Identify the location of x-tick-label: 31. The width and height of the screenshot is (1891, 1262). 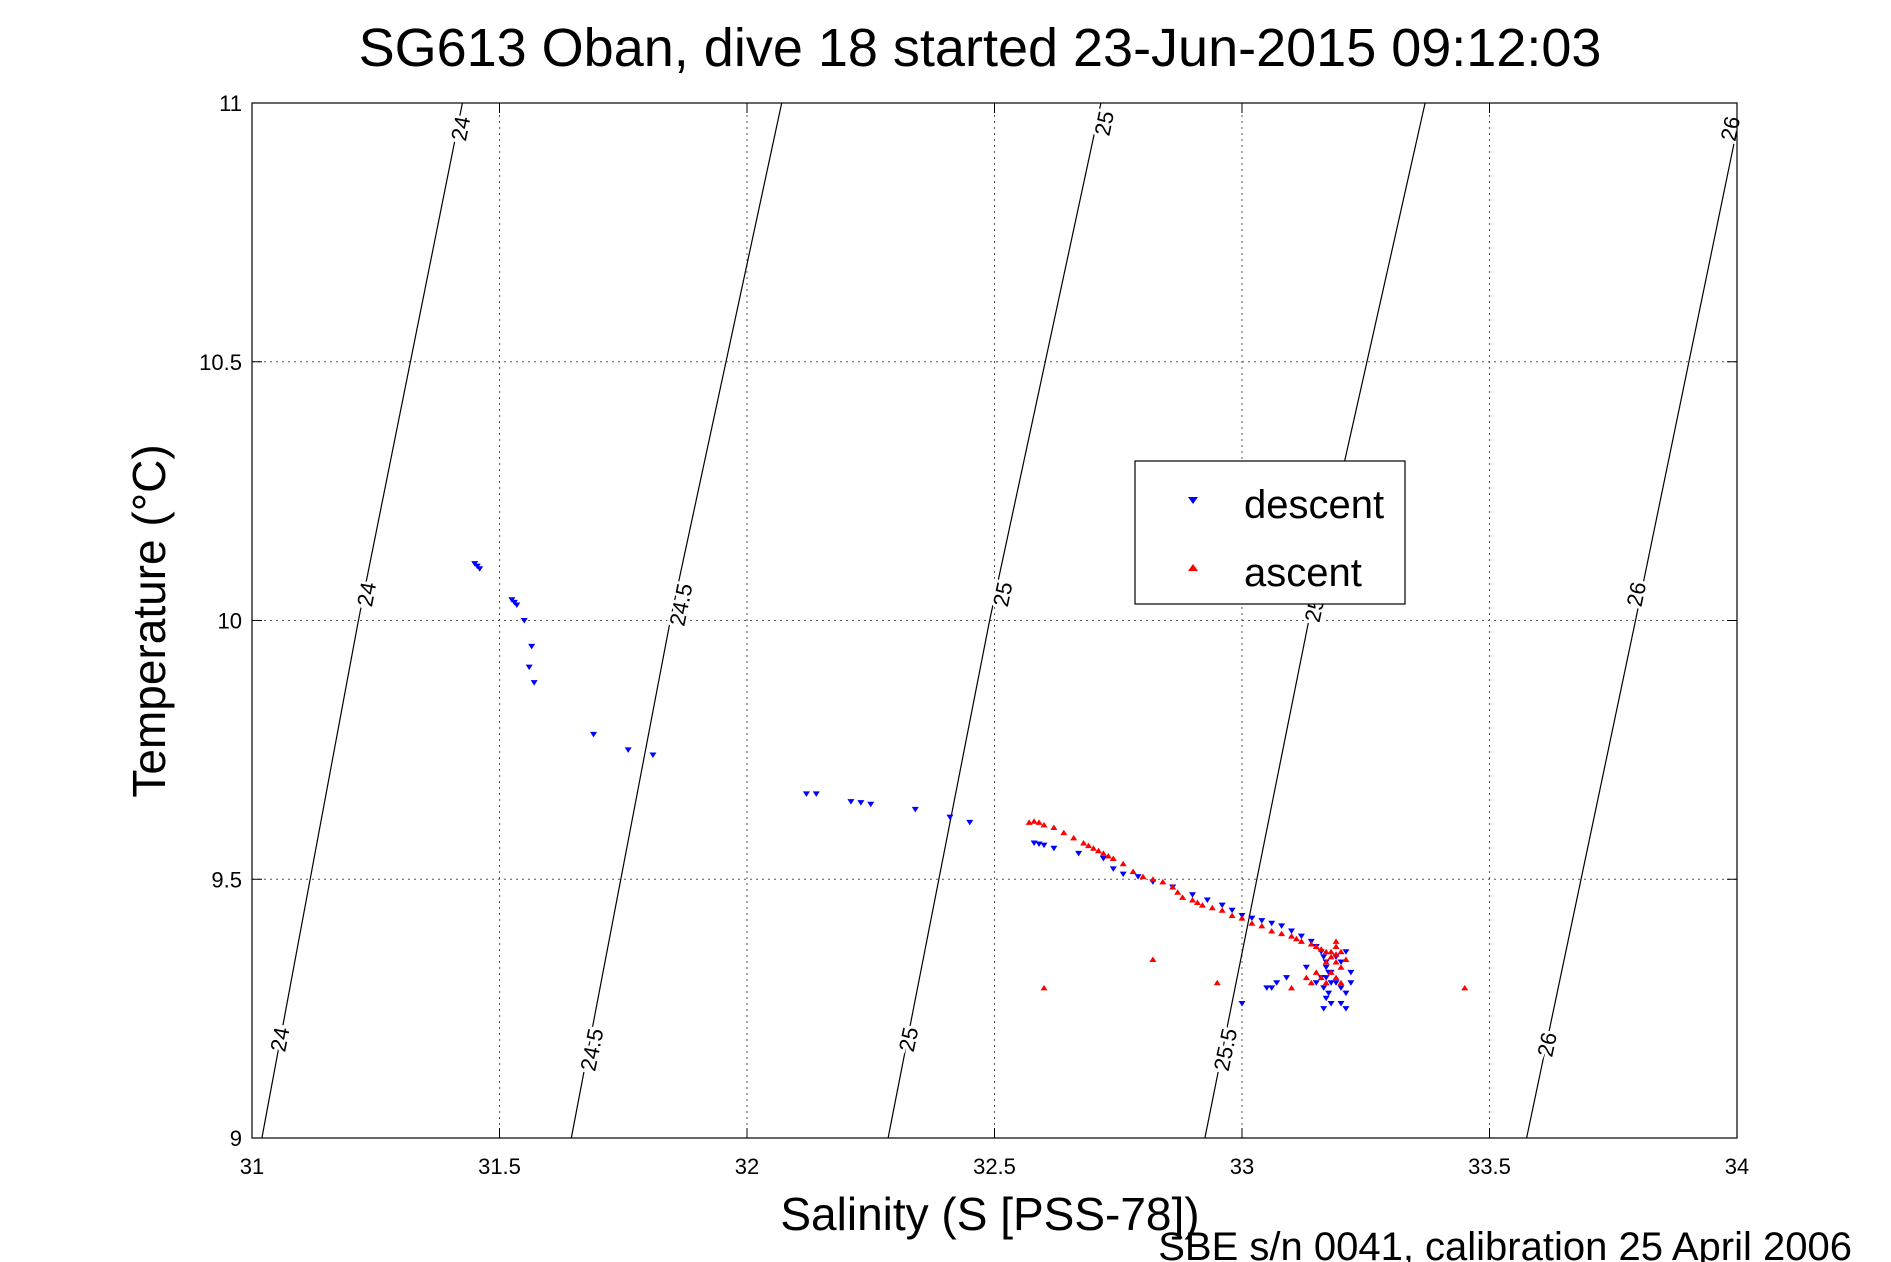
(252, 1166).